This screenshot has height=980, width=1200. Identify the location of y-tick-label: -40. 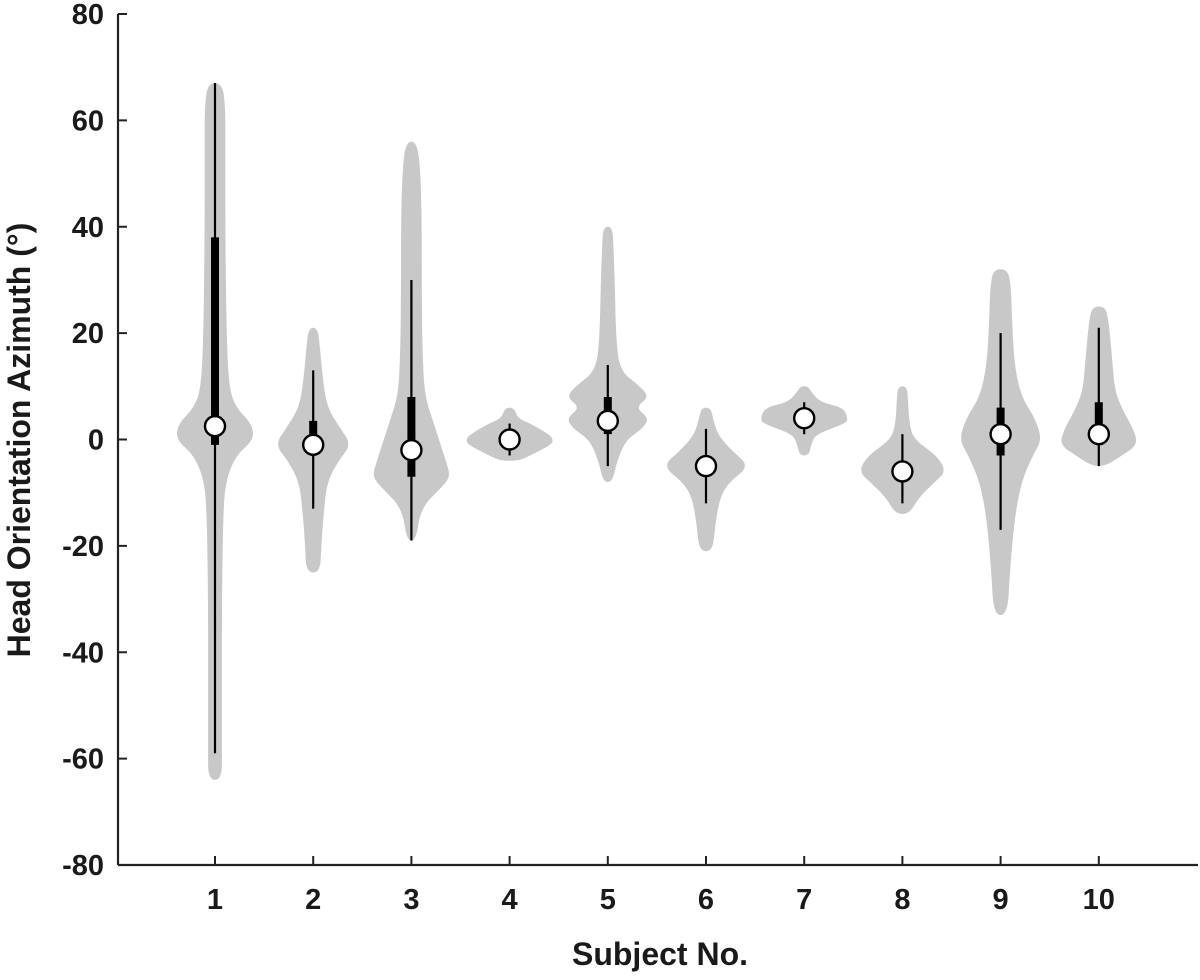
(83, 653).